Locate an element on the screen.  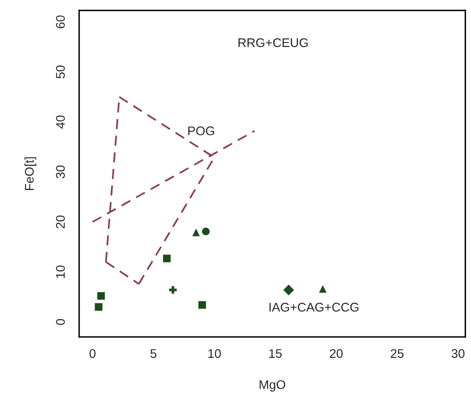
x-tick-label: 25 is located at coordinates (397, 353).